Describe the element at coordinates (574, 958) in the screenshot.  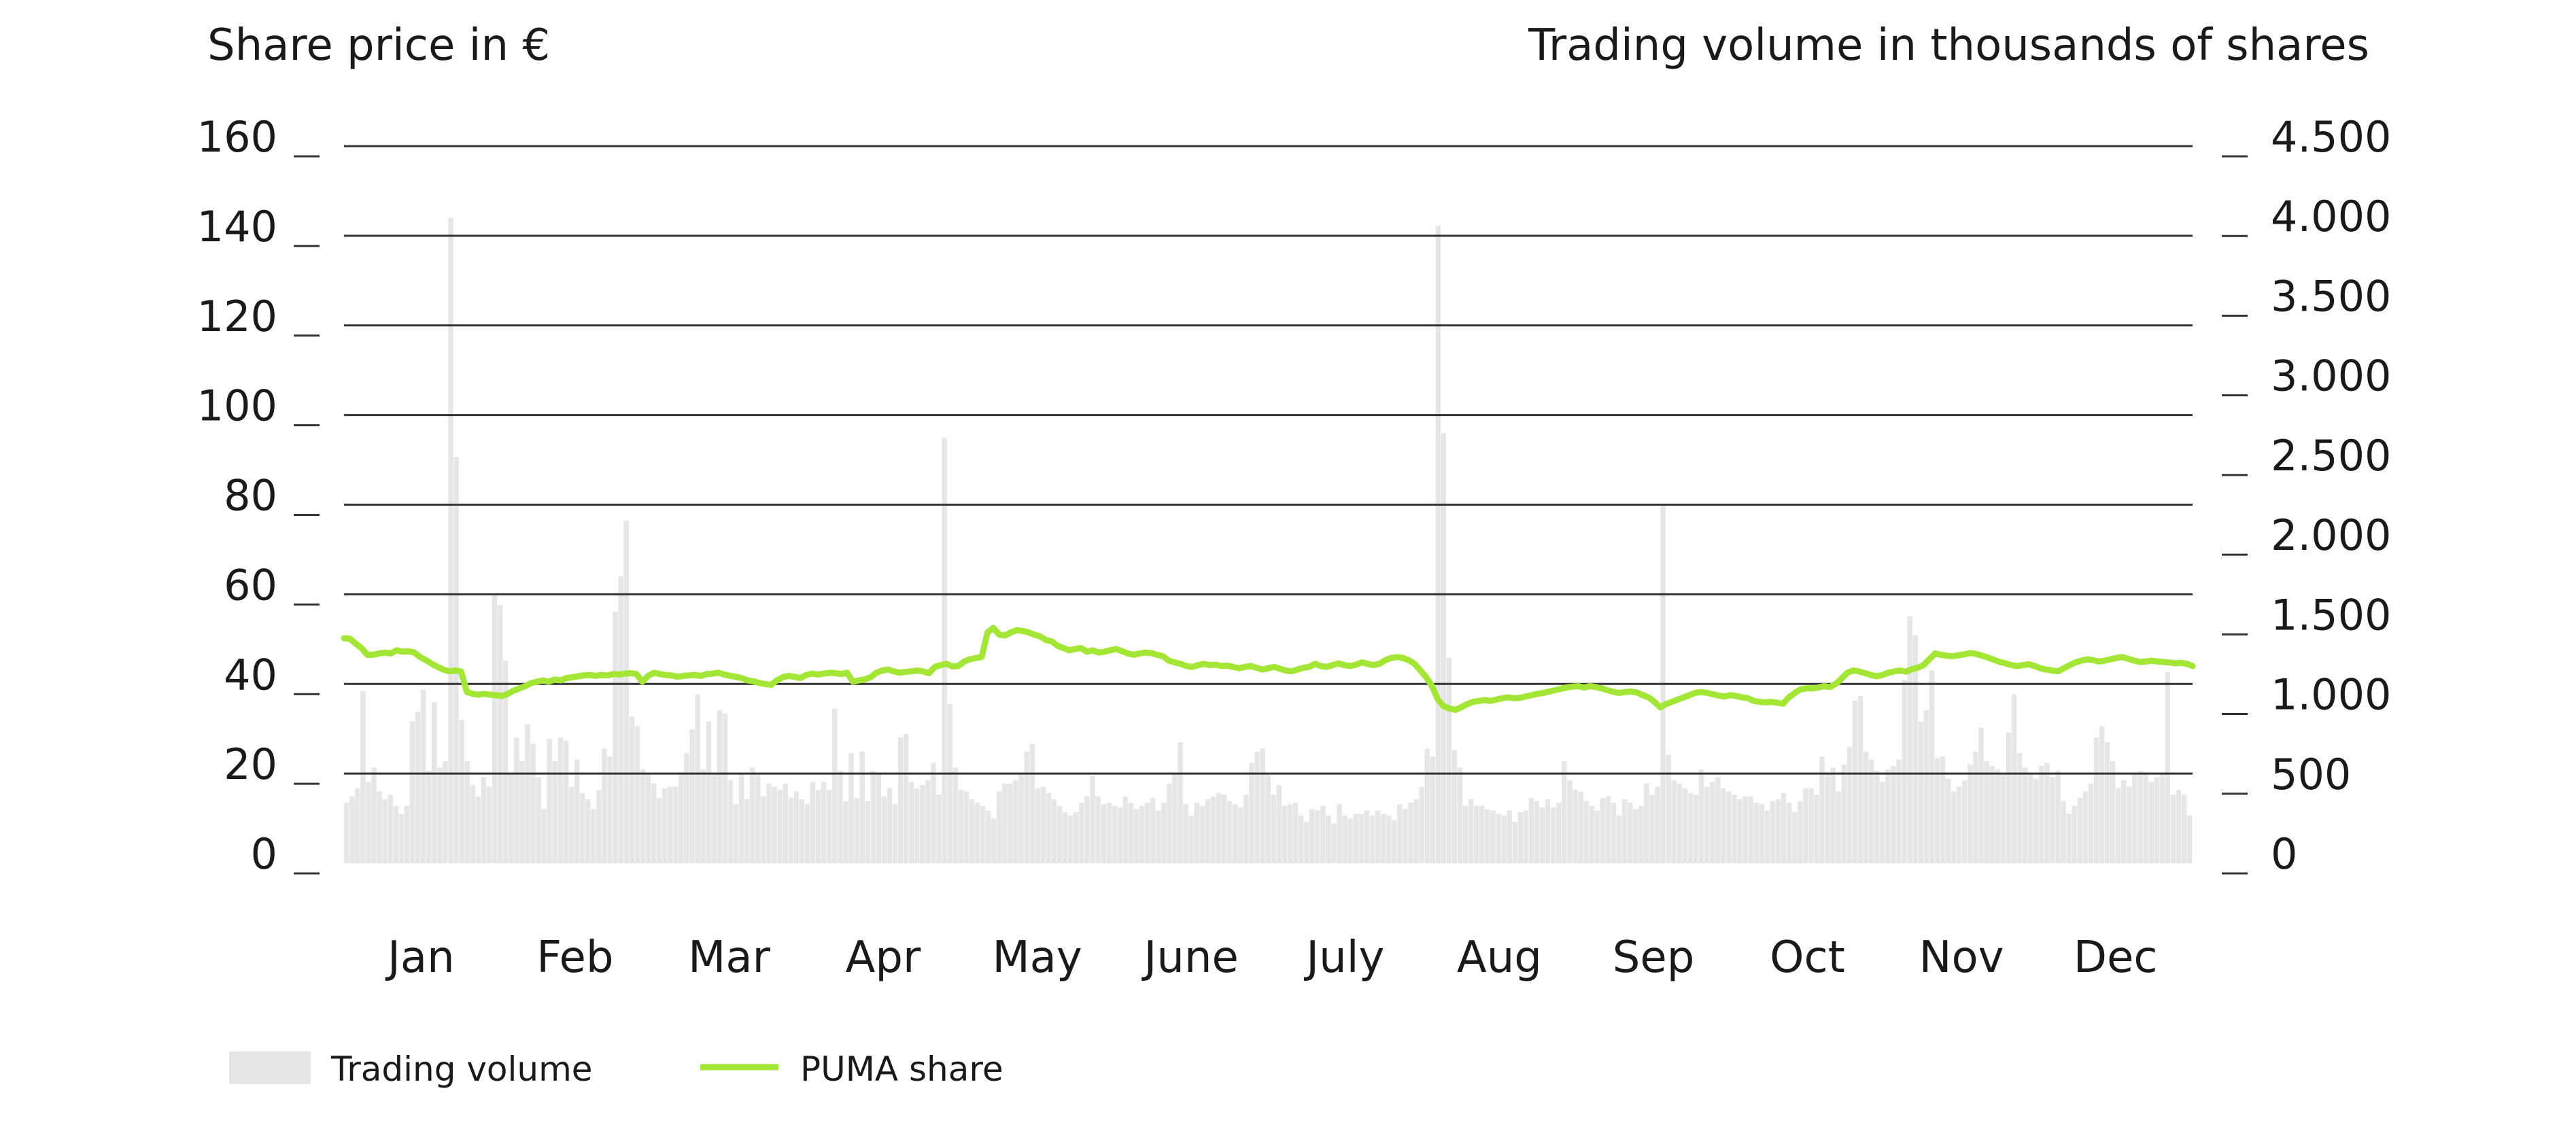
I see `month-label: Feb` at that location.